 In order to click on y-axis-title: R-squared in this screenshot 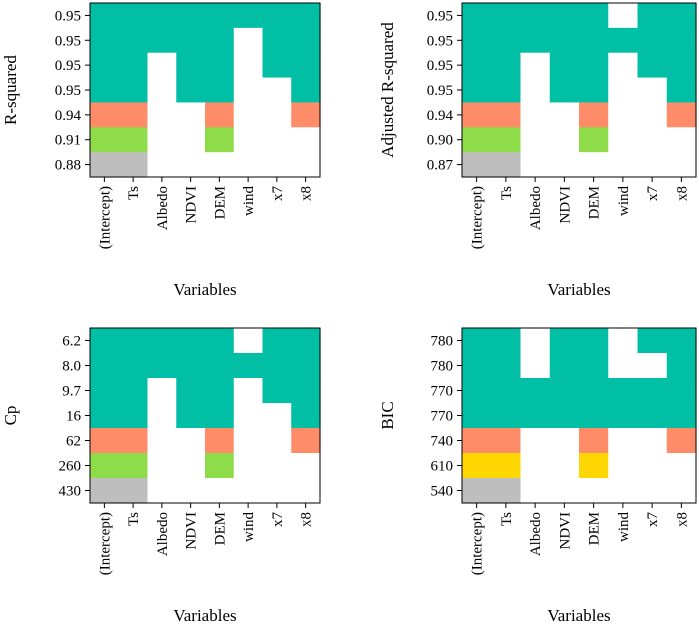, I will do `click(10, 90)`.